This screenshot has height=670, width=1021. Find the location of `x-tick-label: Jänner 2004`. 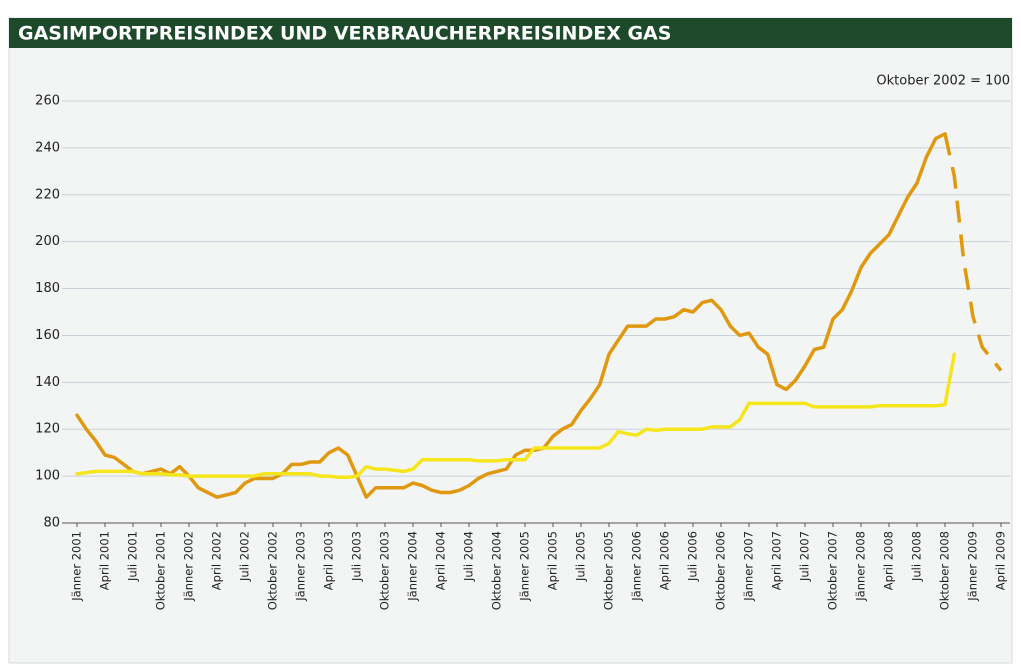

x-tick-label: Jänner 2004 is located at coordinates (413, 566).